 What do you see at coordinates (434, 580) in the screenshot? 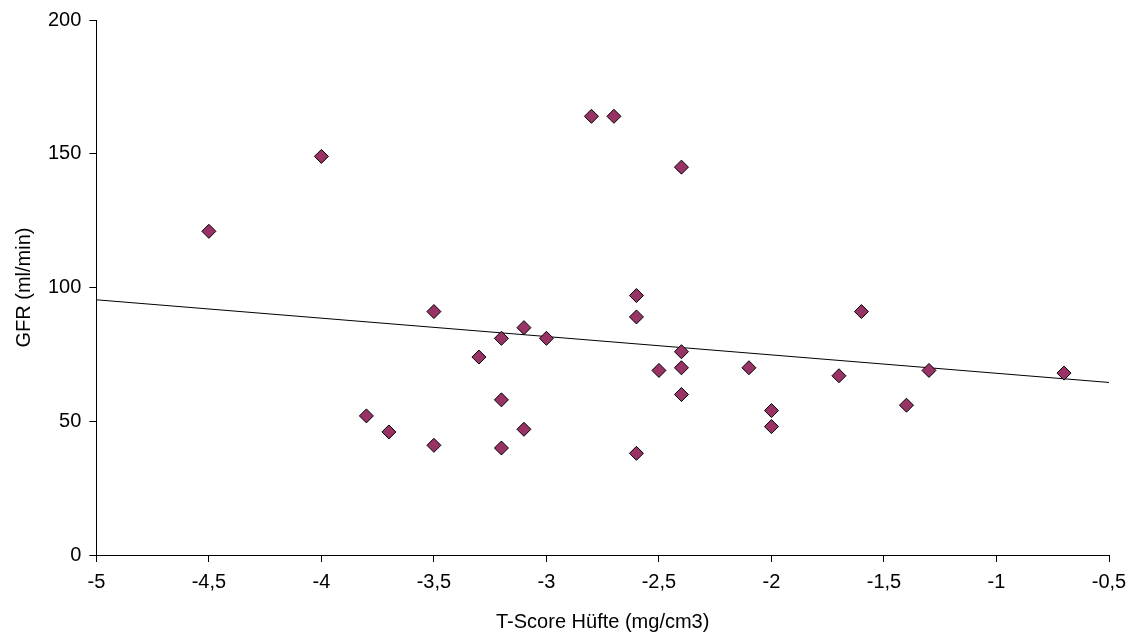
I see `x-tick-label: -3,5` at bounding box center [434, 580].